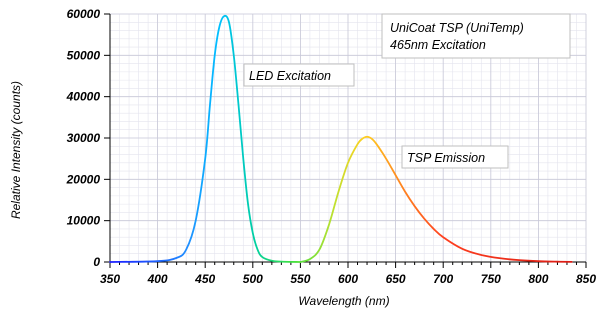  Describe the element at coordinates (491, 279) in the screenshot. I see `x-tick-label: 750` at that location.